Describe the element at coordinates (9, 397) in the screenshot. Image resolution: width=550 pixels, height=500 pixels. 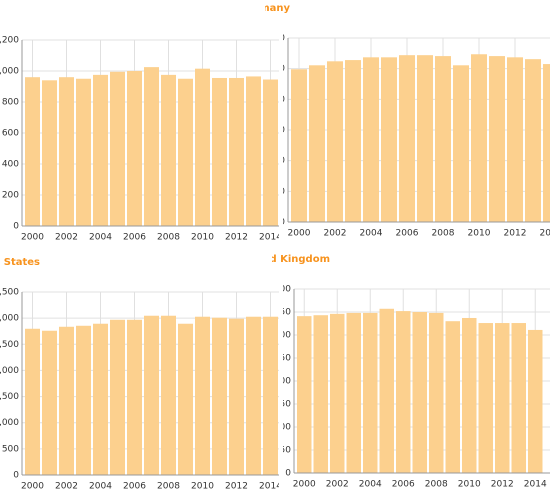
I see `y-tick-label: 1,500` at that location.